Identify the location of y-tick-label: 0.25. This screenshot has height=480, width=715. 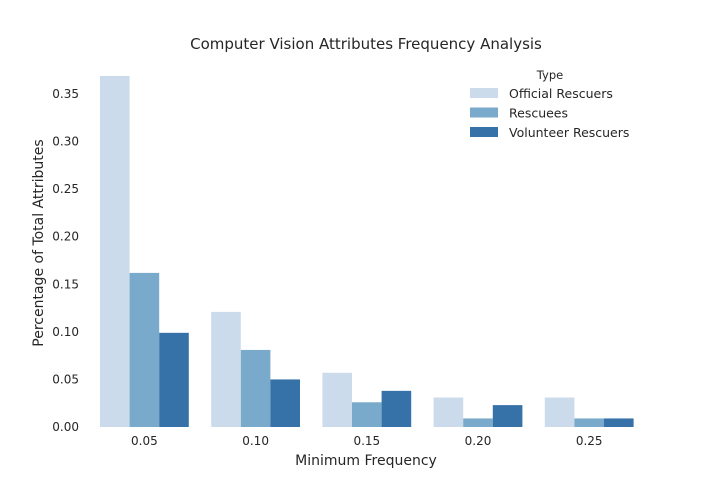
(65, 189).